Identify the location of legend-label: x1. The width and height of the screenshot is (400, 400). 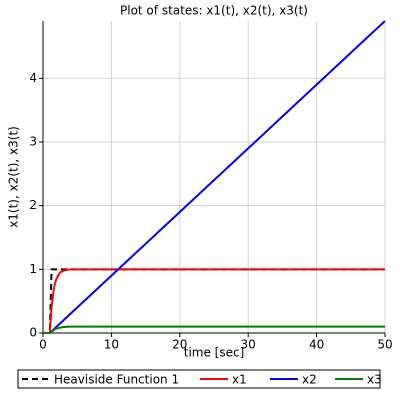
(239, 380).